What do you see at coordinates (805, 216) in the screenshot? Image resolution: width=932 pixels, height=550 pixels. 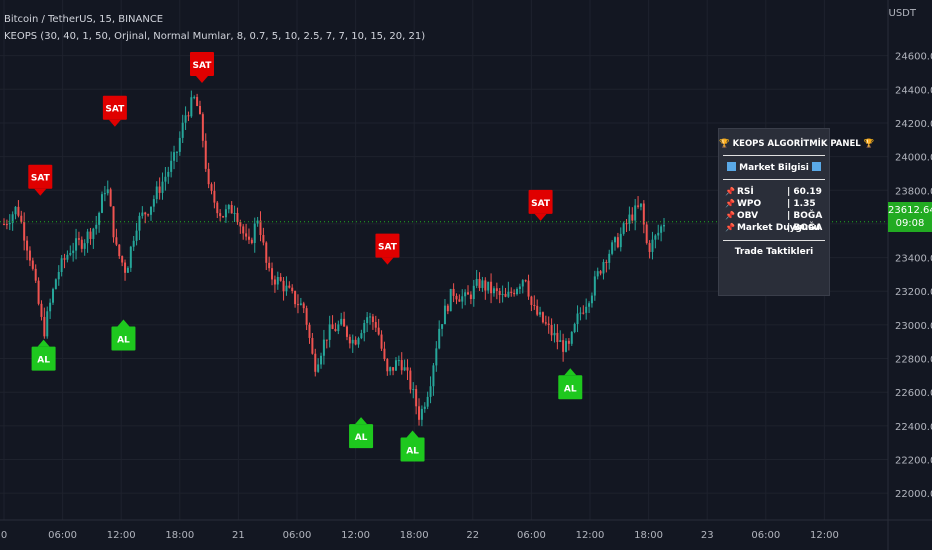 I see `metric-value: | BOĞA` at bounding box center [805, 216].